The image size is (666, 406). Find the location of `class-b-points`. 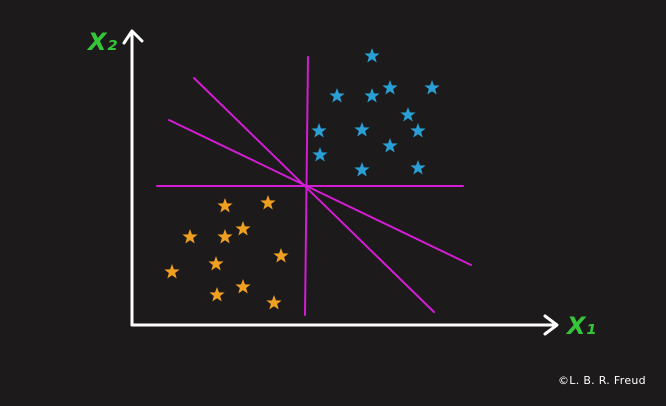

class-b-points is located at coordinates (226, 252).